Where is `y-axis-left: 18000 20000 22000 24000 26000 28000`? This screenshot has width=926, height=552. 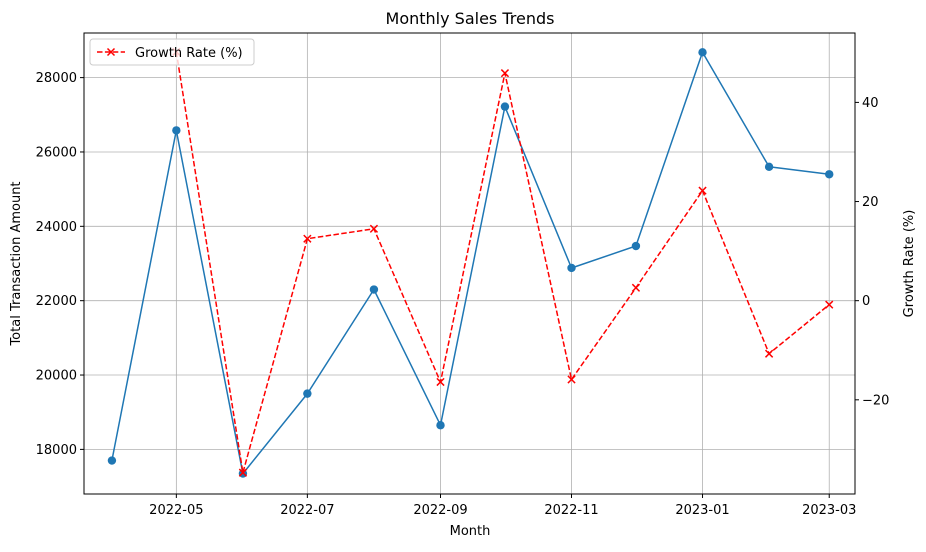 y-axis-left: 18000 20000 22000 24000 26000 28000 is located at coordinates (60, 264).